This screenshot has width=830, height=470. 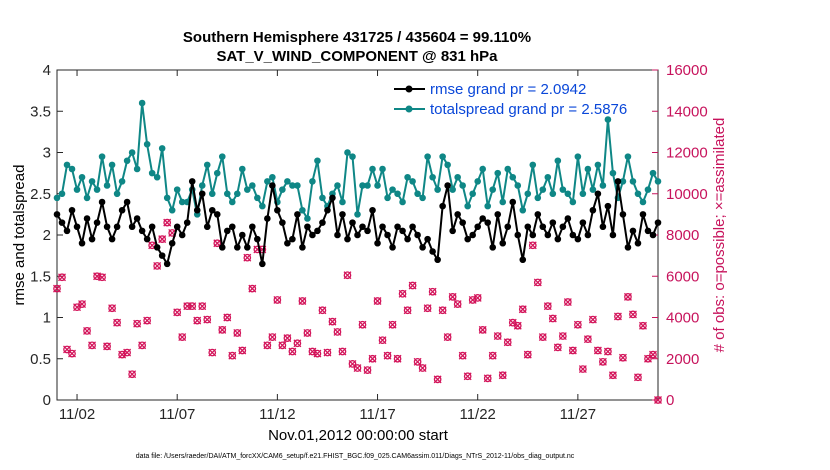 What do you see at coordinates (40, 111) in the screenshot?
I see `y-tick-label-left: 3.5` at bounding box center [40, 111].